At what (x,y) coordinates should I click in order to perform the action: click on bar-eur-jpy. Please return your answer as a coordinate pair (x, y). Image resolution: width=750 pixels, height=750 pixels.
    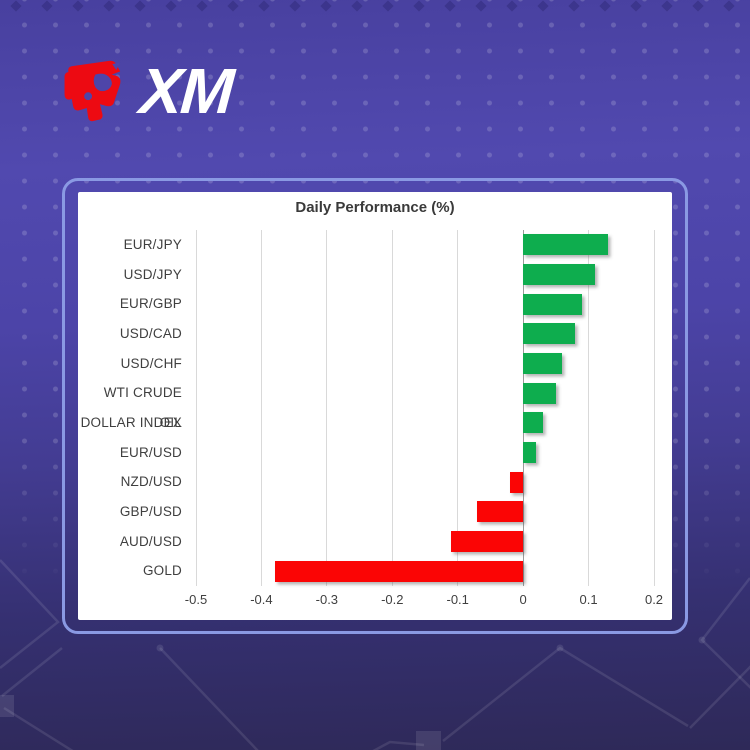
    Looking at the image, I should click on (566, 245).